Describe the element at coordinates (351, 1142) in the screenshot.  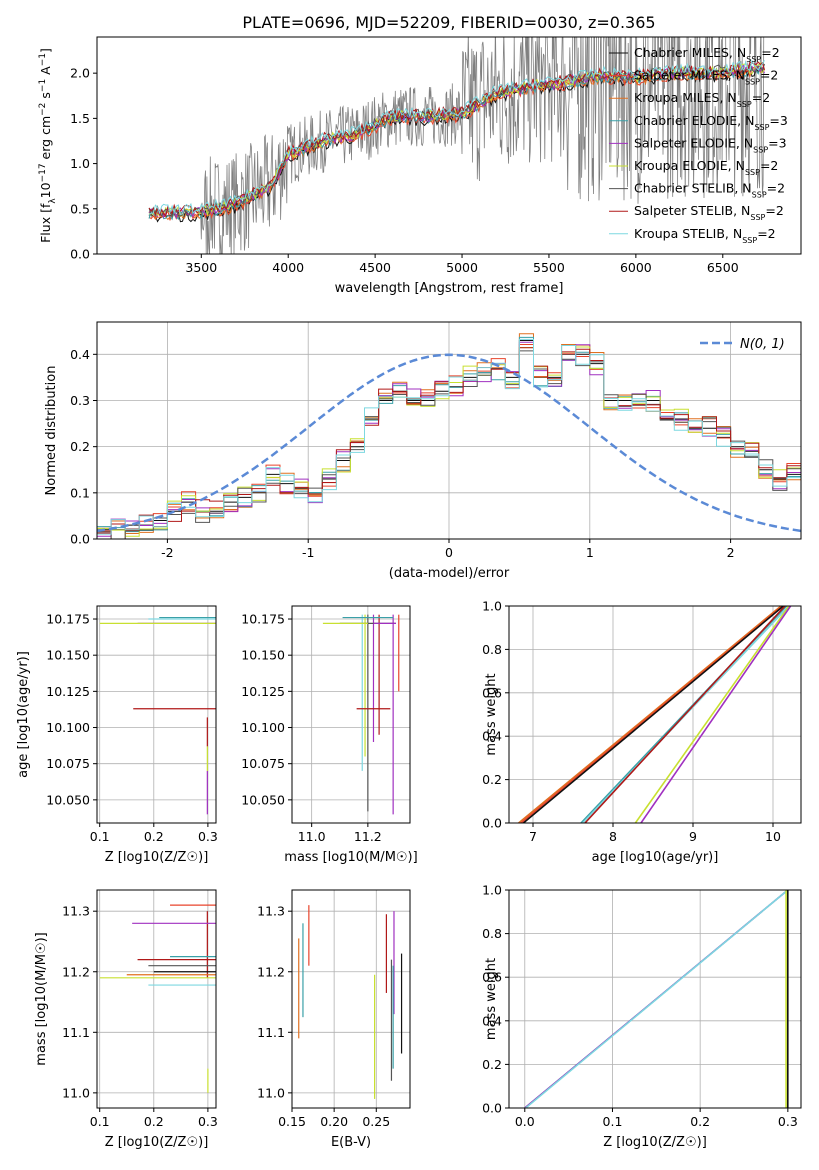
I see `x-axis-label: E(B-V)` at that location.